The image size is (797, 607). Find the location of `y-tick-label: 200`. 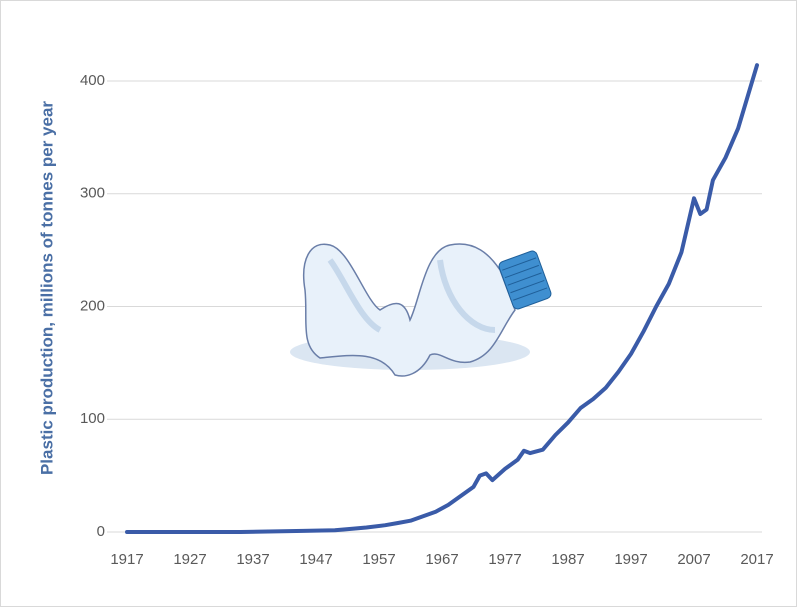

y-tick-label: 200 is located at coordinates (92, 305).